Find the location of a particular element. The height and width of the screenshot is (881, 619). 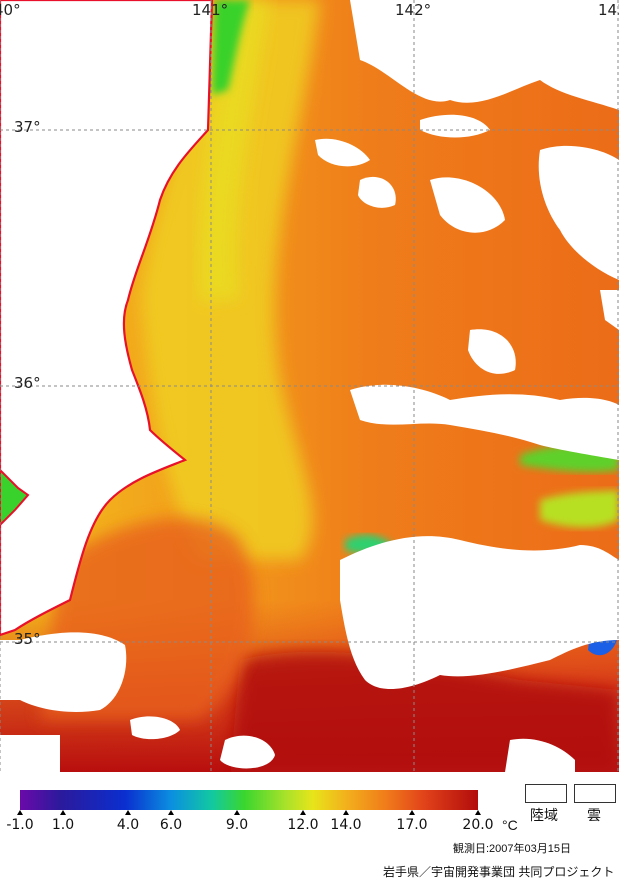

land-key-label: 陸域 is located at coordinates (544, 815).